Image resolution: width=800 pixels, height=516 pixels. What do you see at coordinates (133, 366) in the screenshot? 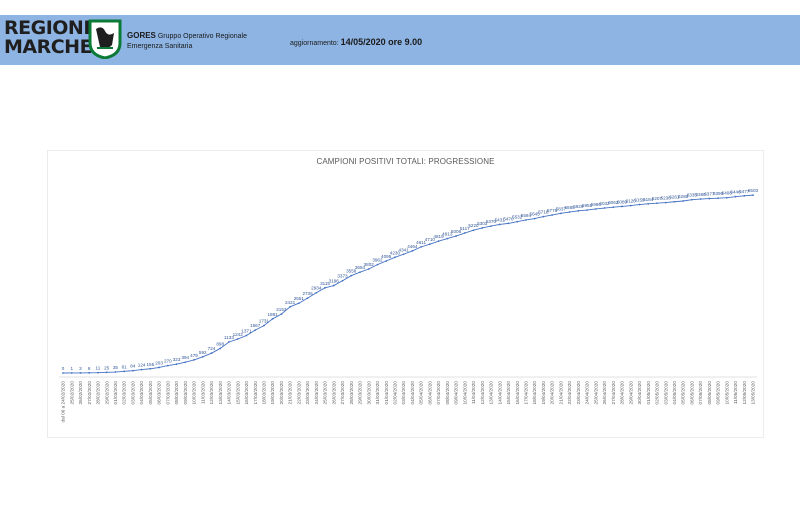
I see `data-label: 84` at bounding box center [133, 366].